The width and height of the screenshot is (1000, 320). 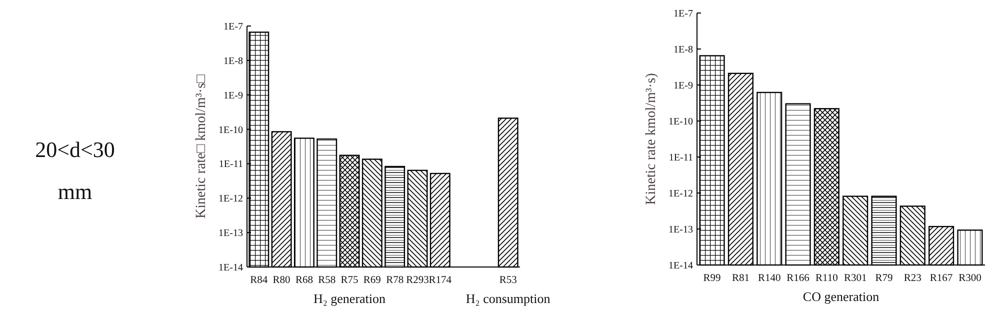 I want to click on x-tick-label: R140, so click(x=769, y=278).